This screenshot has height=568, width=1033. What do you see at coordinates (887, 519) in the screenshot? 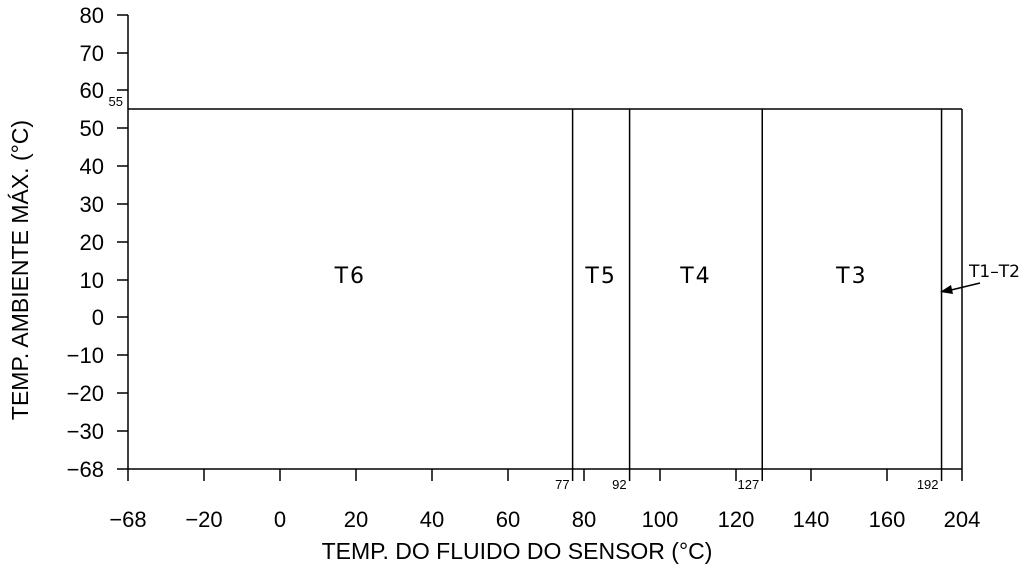
I see `x-tick-label: 160` at bounding box center [887, 519].